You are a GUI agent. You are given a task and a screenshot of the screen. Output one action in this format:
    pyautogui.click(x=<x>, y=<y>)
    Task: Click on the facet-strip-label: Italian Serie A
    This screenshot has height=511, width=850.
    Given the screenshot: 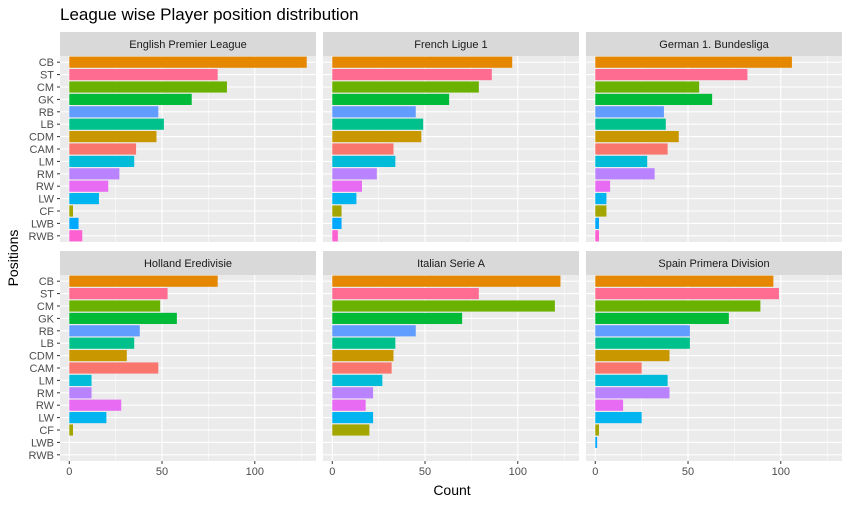 What is the action you would take?
    pyautogui.click(x=451, y=264)
    